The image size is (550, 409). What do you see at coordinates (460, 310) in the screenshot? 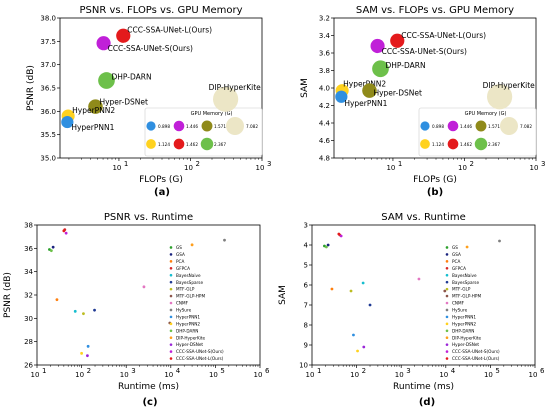
I see `legend-label: HySure` at bounding box center [460, 310].